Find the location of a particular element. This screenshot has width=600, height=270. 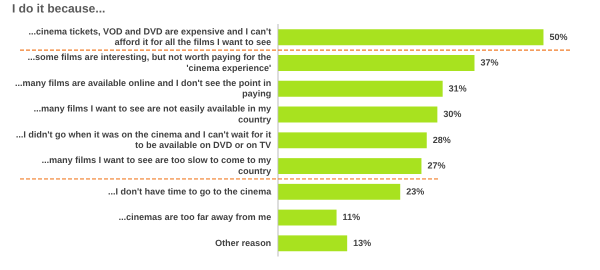

data-label: 28% is located at coordinates (441, 139).